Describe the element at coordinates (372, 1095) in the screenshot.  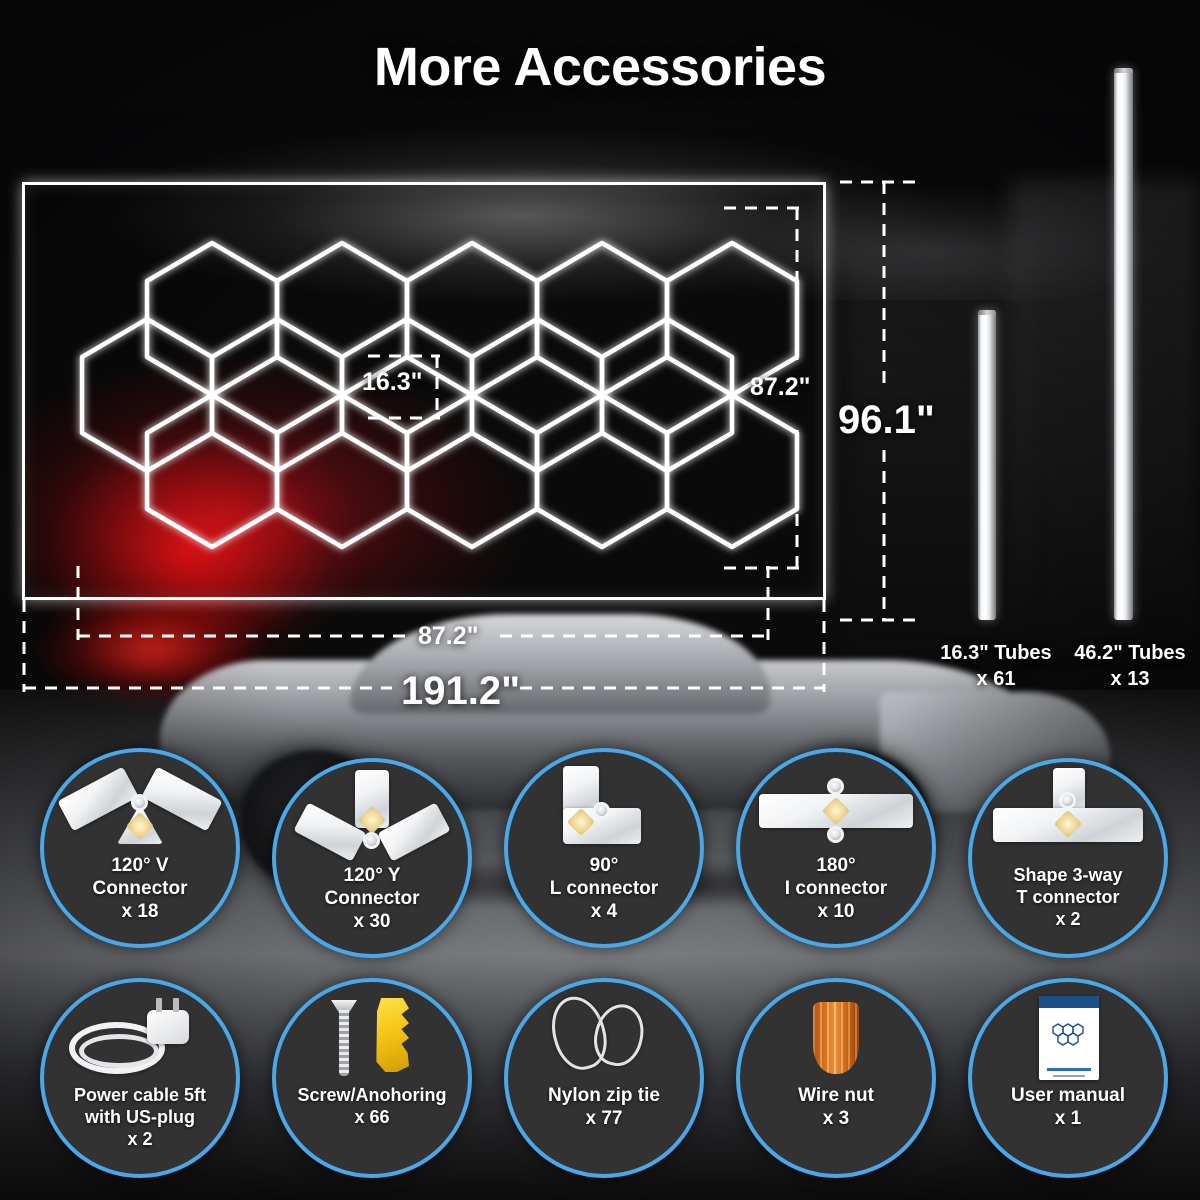
I see `label-line-1: Screw/Anohoring` at that location.